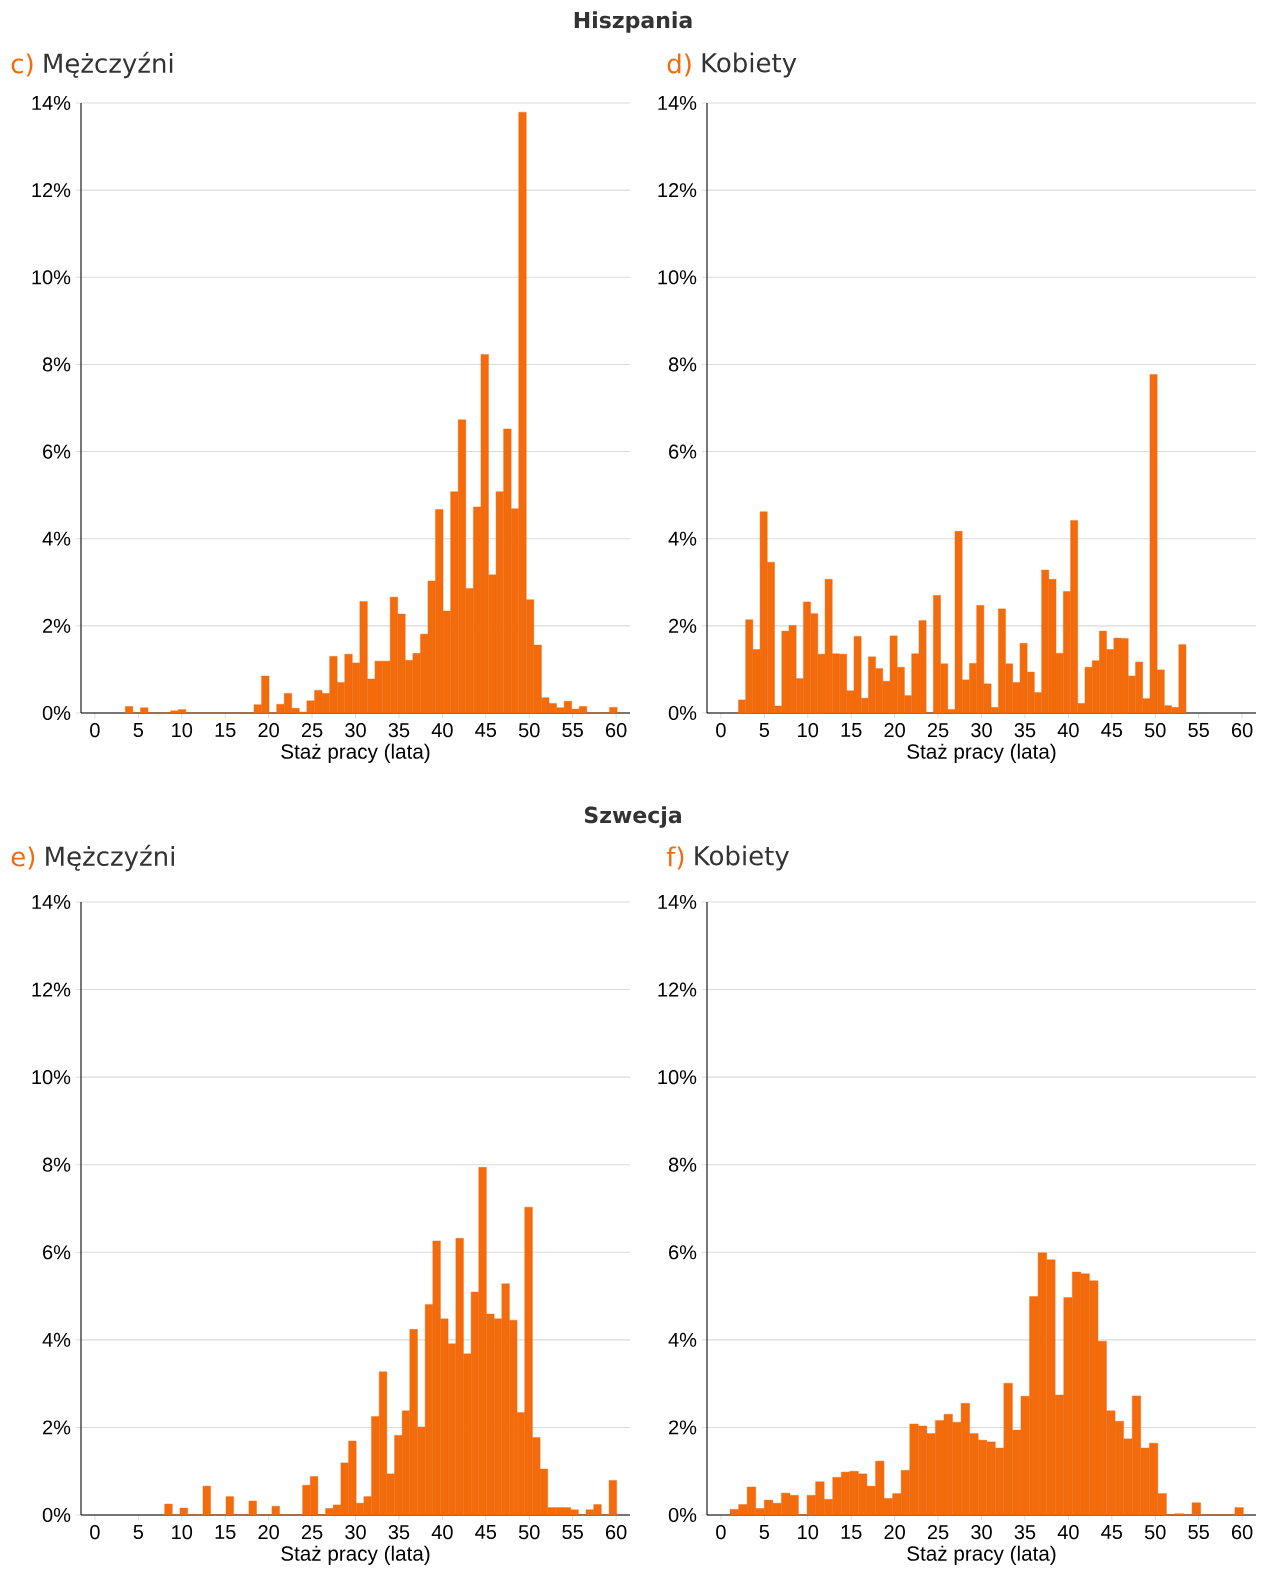 Image resolution: width=1266 pixels, height=1589 pixels. Describe the element at coordinates (679, 65) in the screenshot. I see `text: d)` at that location.